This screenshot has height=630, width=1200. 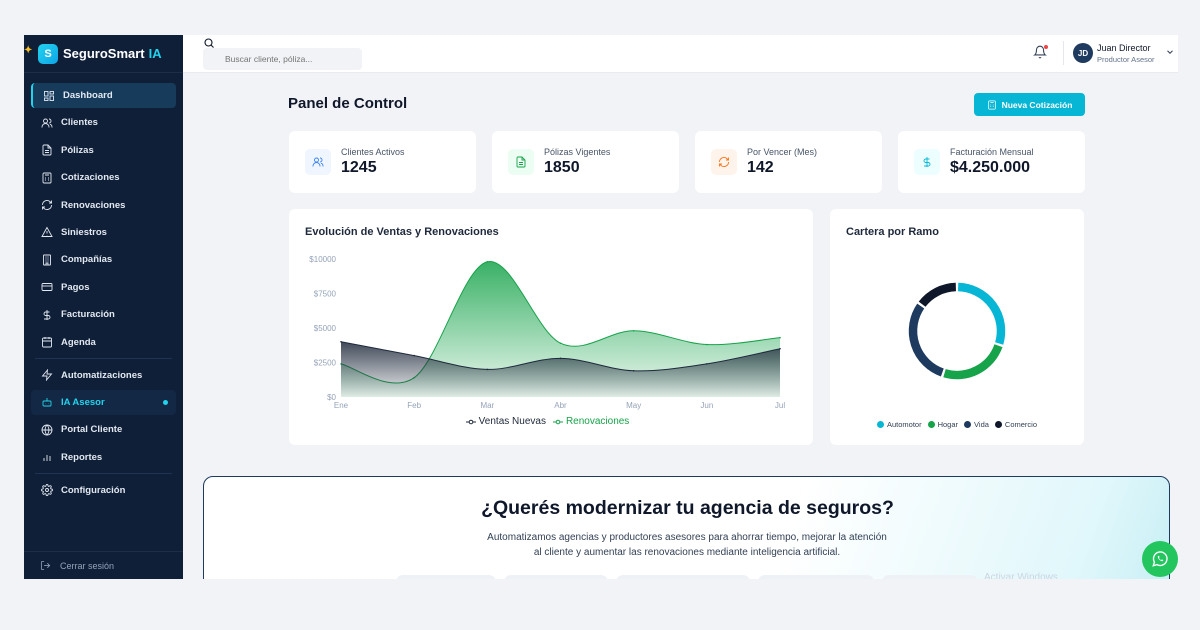 I want to click on sidebar-item-label: Configuración, so click(x=93, y=490).